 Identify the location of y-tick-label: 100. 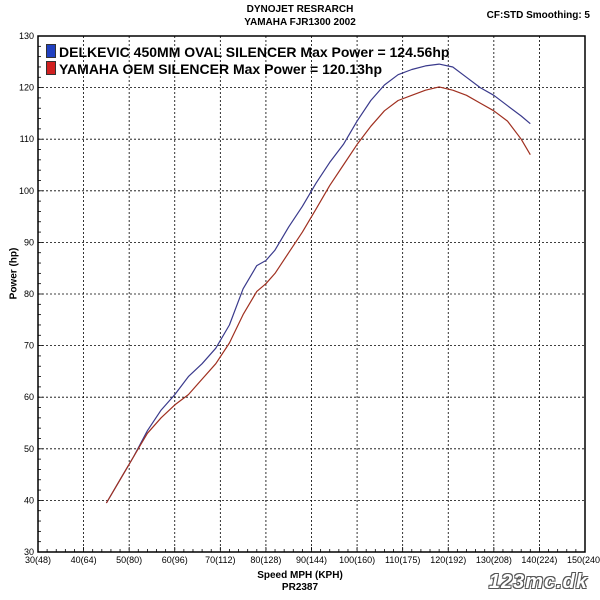
(26, 191).